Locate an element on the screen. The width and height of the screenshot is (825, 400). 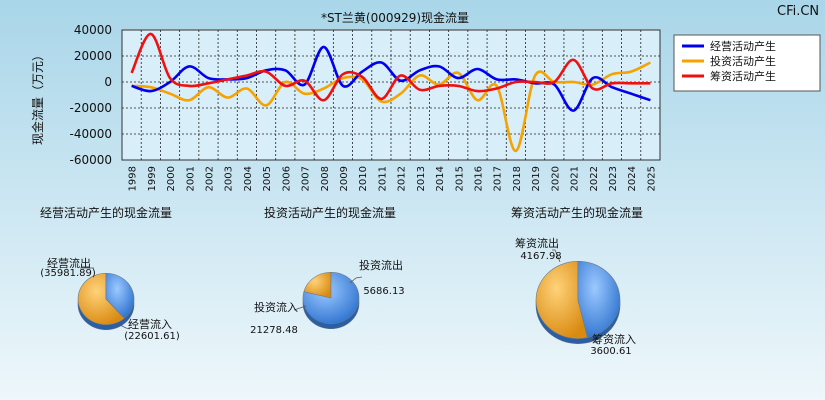
x-tick-label: 2021 is located at coordinates (575, 178).